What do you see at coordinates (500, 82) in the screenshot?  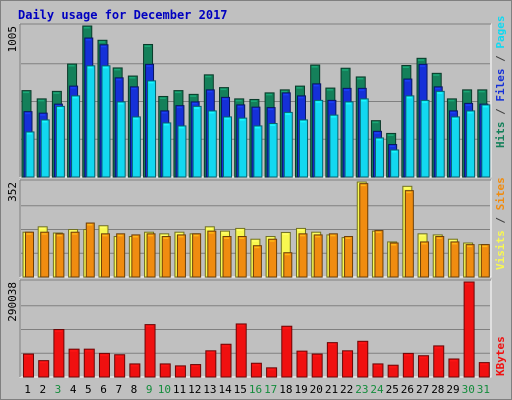 I see `top-legend: Hits / Files / Pages` at bounding box center [500, 82].